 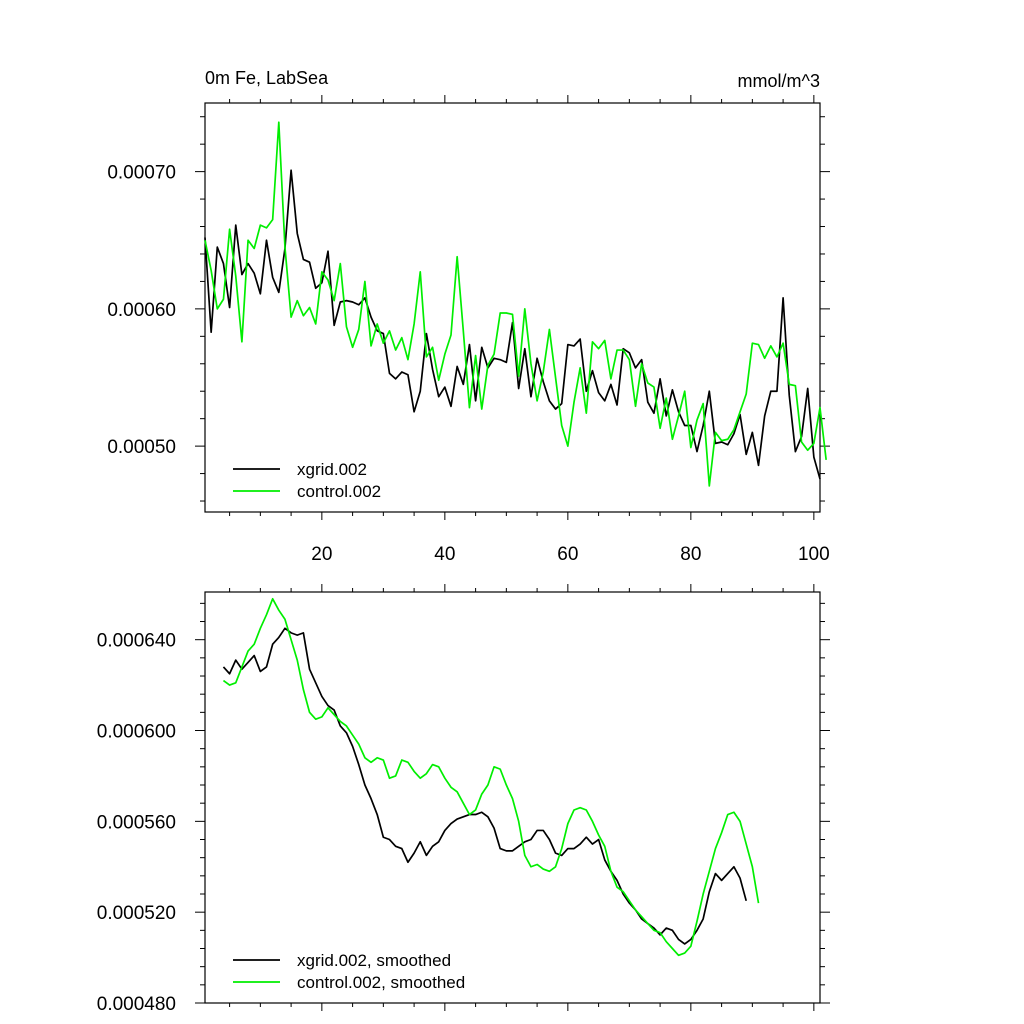 What do you see at coordinates (339, 491) in the screenshot?
I see `legend-label-control-002: control.002` at bounding box center [339, 491].